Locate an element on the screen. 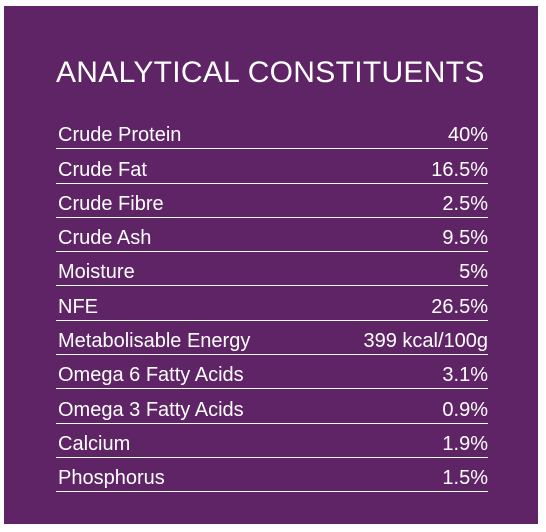 Image resolution: width=546 pixels, height=532 pixels. row-value: 1.9% is located at coordinates (465, 443).